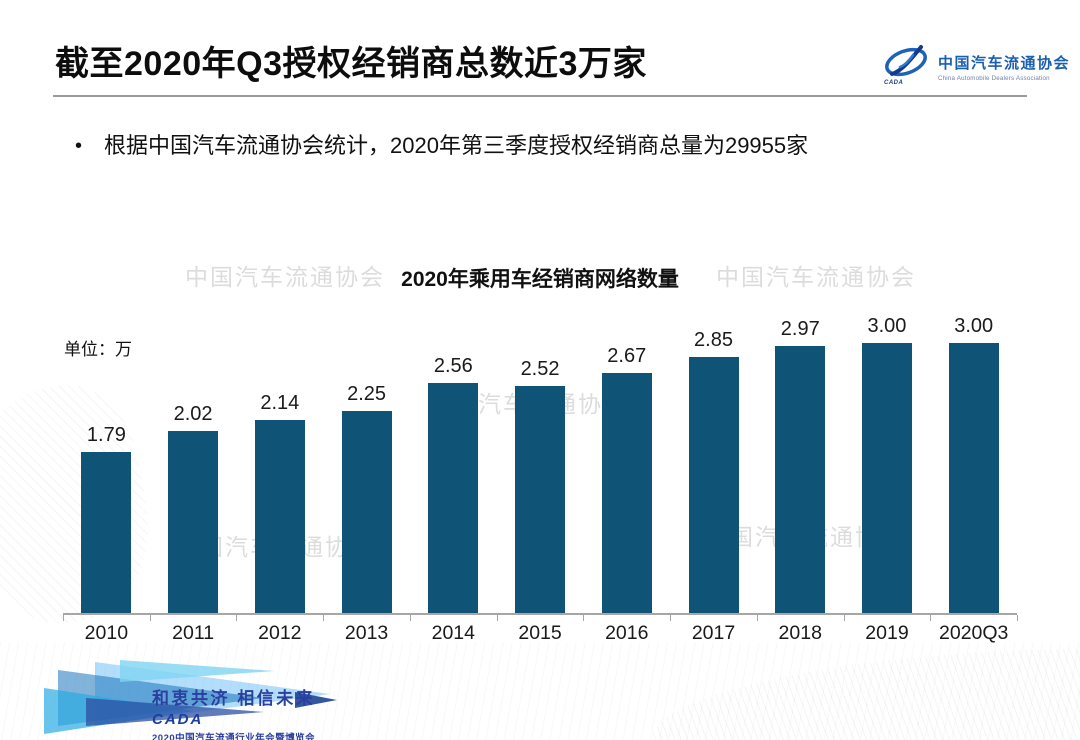 This screenshot has height=740, width=1080. What do you see at coordinates (800, 328) in the screenshot?
I see `bar-value-label: 2.97` at bounding box center [800, 328].